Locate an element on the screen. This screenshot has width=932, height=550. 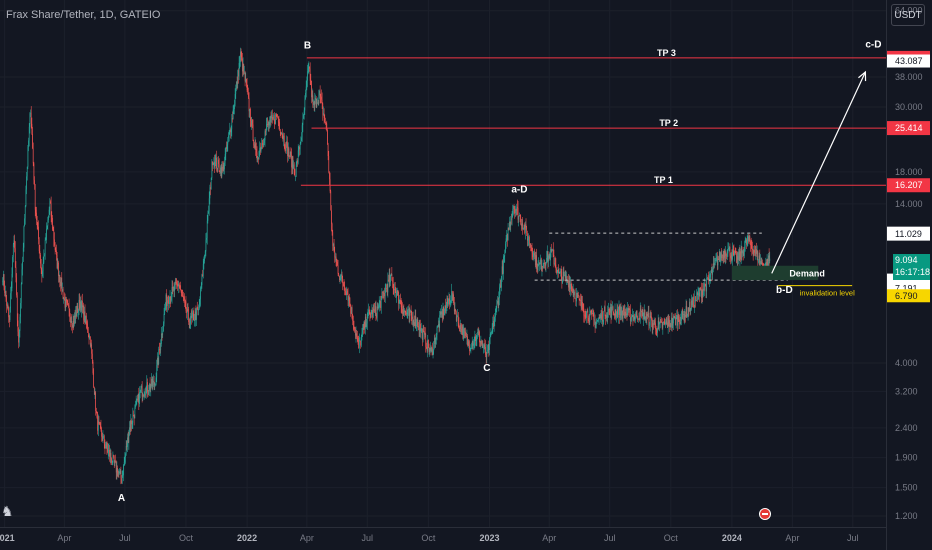
currency-button: USDT is located at coordinates (908, 15).